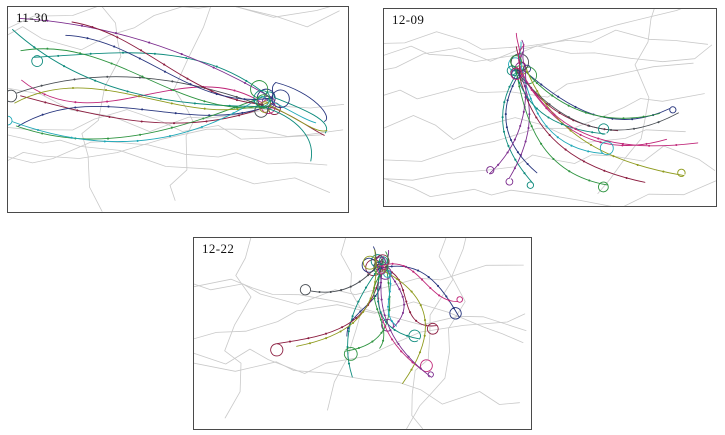  Describe the element at coordinates (32, 17) in the screenshot. I see `panel-label-11-30: 11-30` at that location.